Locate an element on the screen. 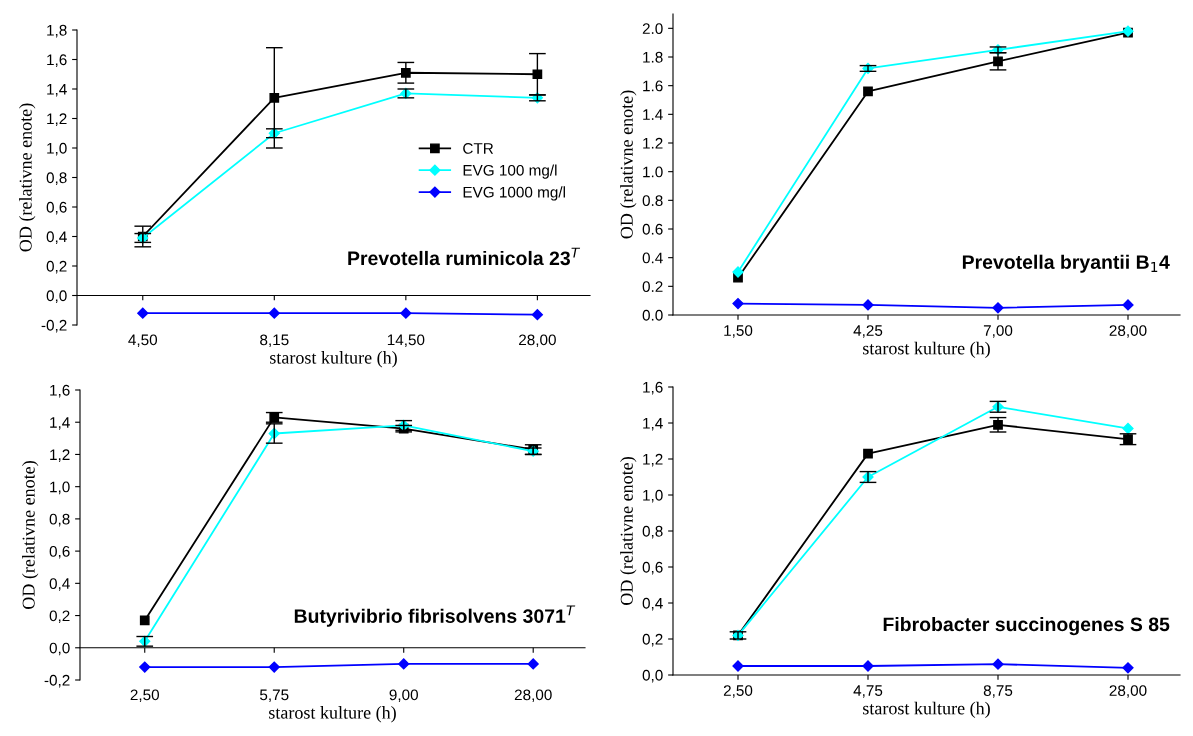 Image resolution: width=1193 pixels, height=736 pixels. y-tick-label: 1,8 is located at coordinates (57, 31).